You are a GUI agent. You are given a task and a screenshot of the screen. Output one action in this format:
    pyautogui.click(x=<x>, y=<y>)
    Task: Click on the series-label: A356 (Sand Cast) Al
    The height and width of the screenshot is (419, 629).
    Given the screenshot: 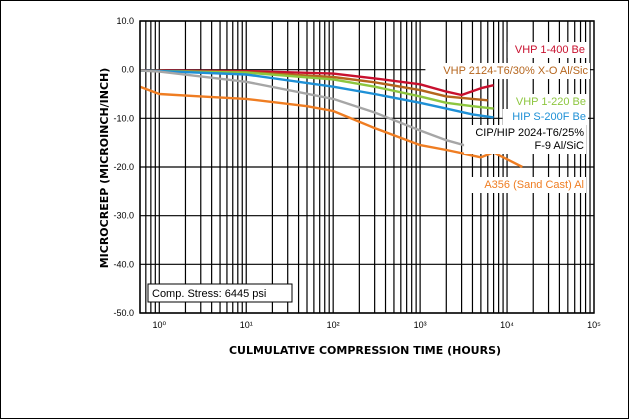 What is the action you would take?
    pyautogui.click(x=534, y=185)
    